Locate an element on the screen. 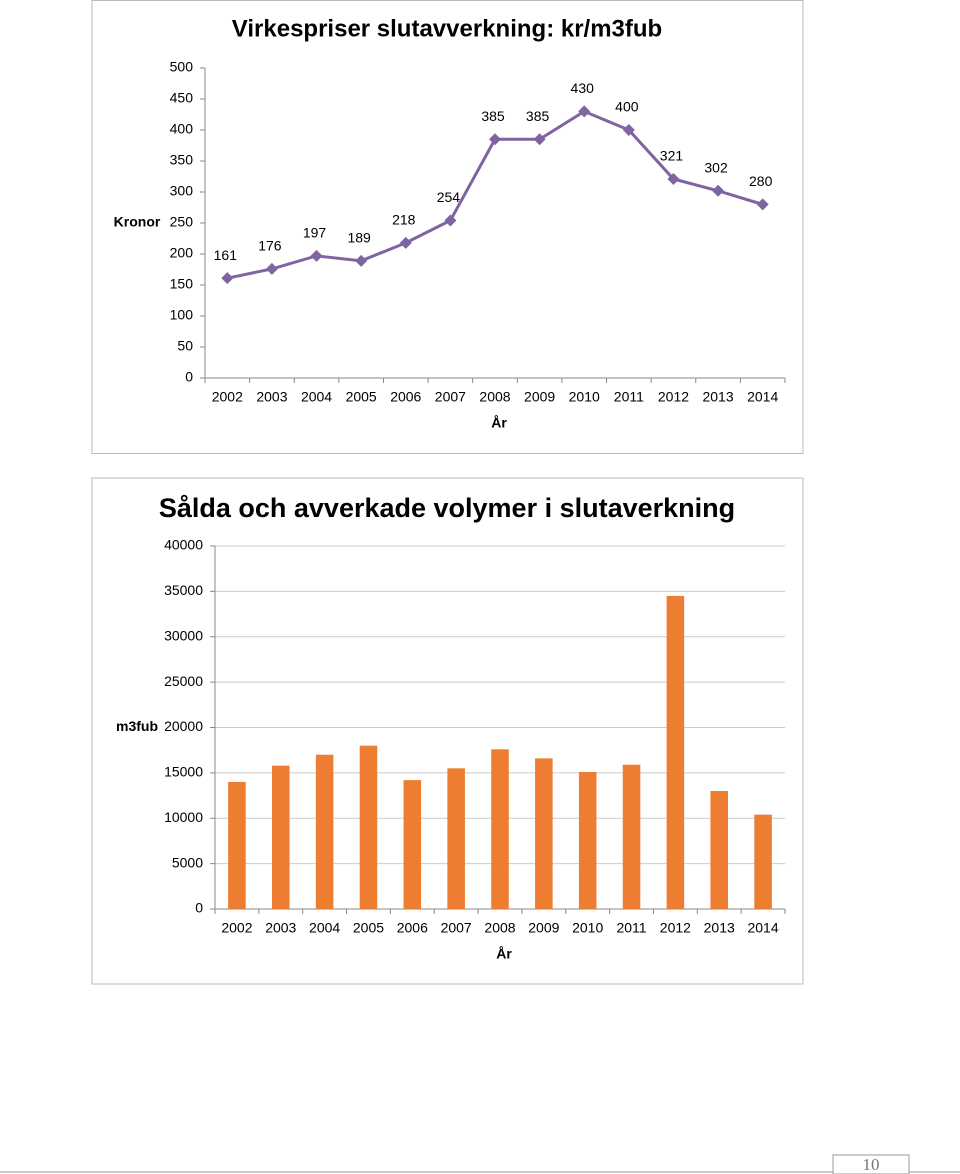 This screenshot has width=960, height=1174. y-tick-label: 400 is located at coordinates (182, 129).